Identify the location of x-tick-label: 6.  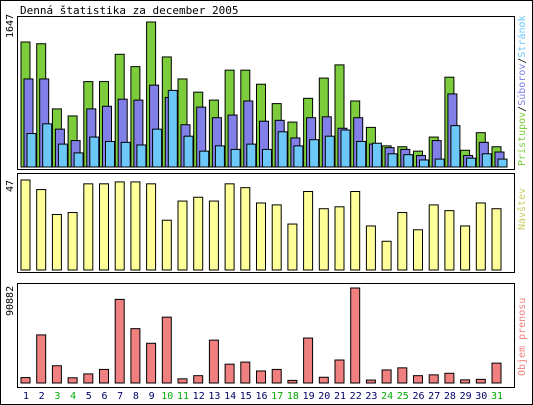
(104, 396).